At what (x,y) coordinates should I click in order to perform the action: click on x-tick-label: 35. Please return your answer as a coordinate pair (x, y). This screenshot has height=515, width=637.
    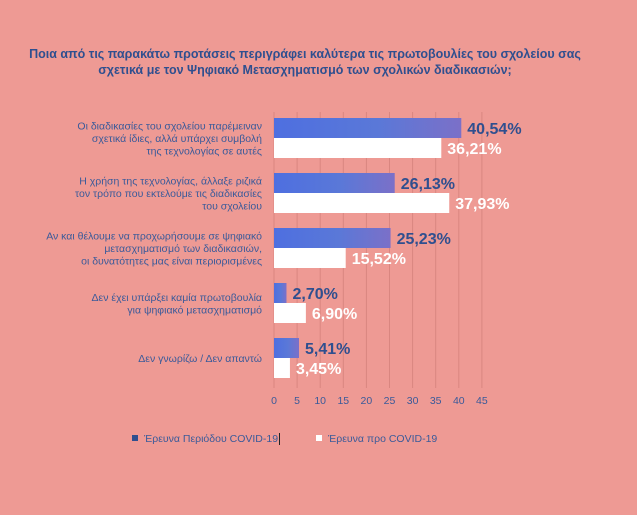
    Looking at the image, I should click on (436, 401).